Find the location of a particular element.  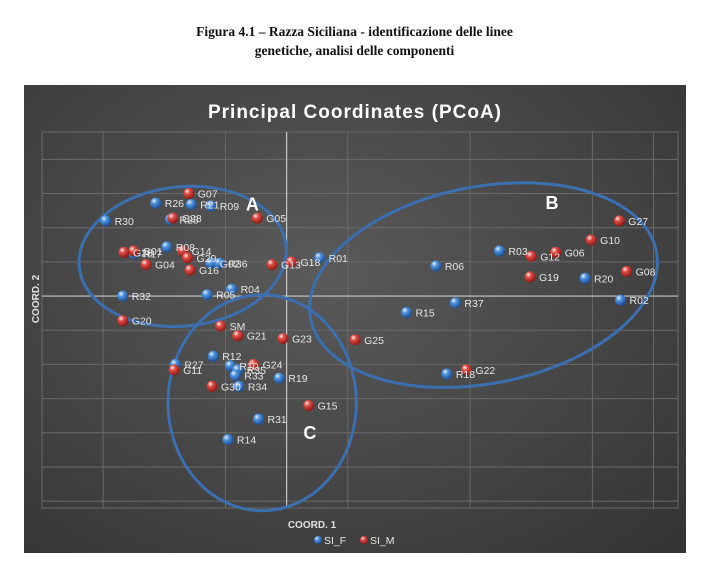

point-label-r04: R04 is located at coordinates (250, 290).